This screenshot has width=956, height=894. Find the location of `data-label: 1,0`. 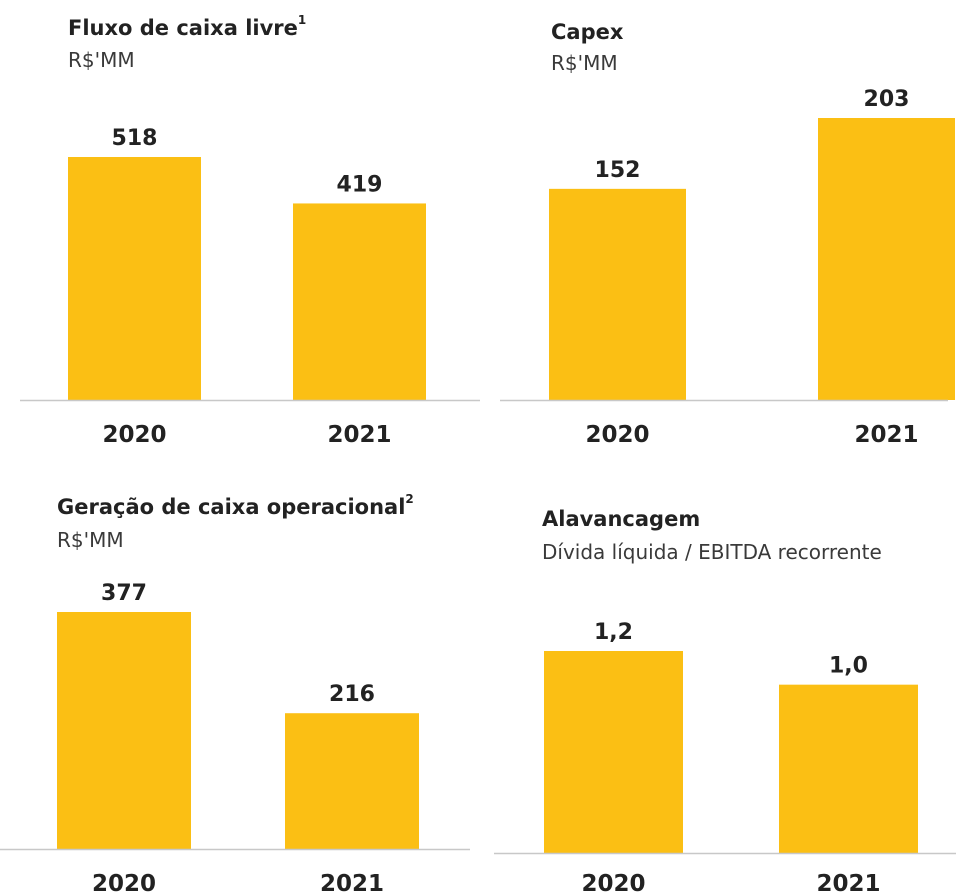

data-label: 1,0 is located at coordinates (848, 666).